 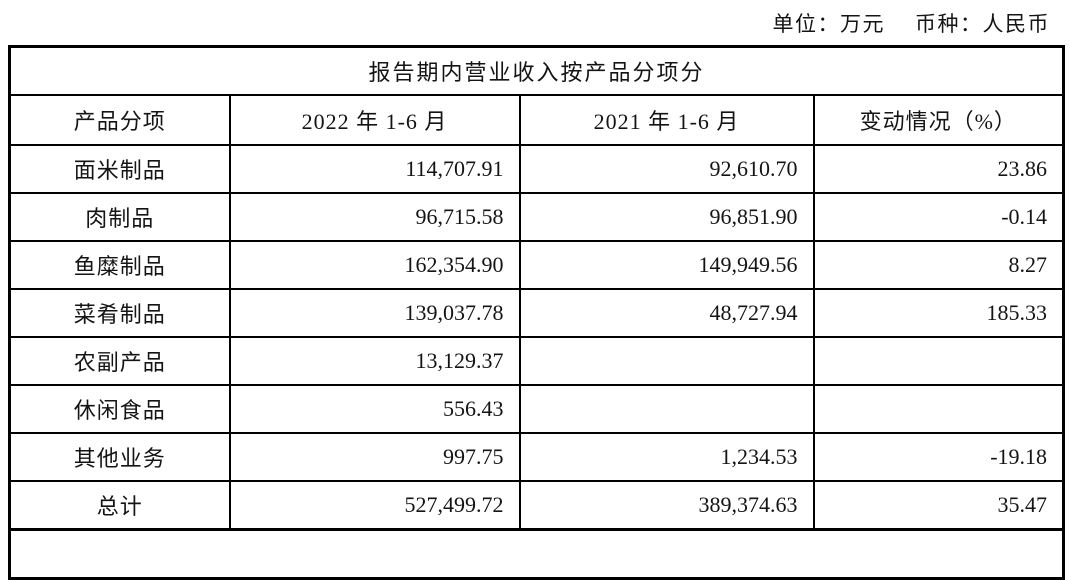 I want to click on continuation-cell, so click(x=536, y=553).